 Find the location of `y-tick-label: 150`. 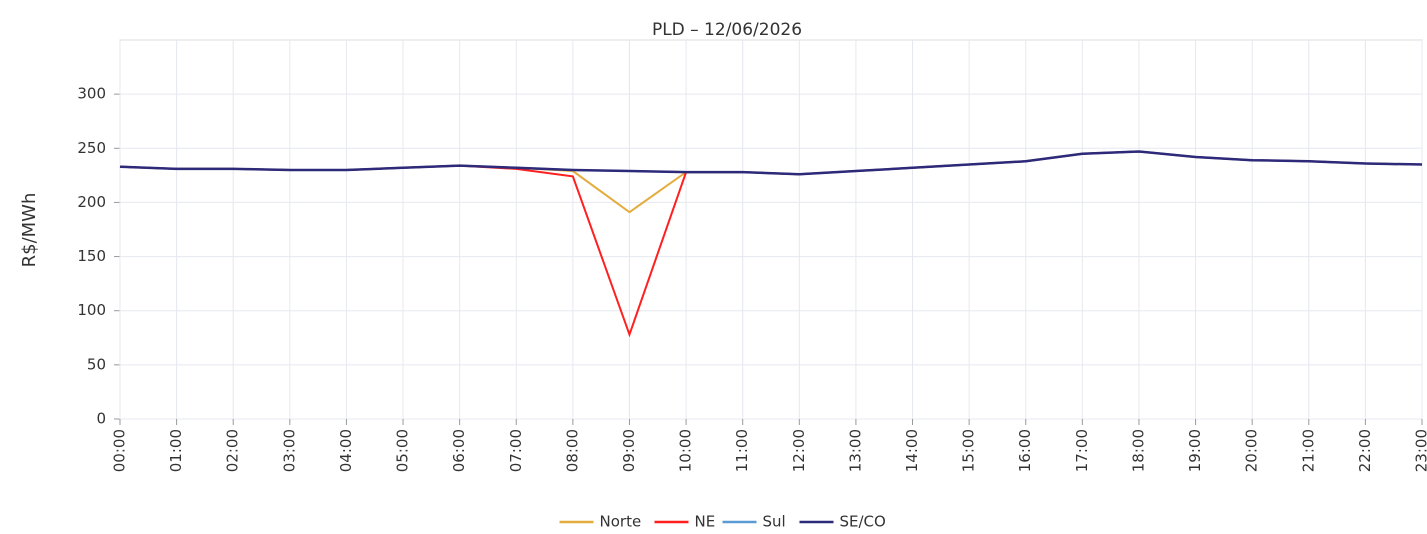

y-tick-label: 150 is located at coordinates (91, 256).